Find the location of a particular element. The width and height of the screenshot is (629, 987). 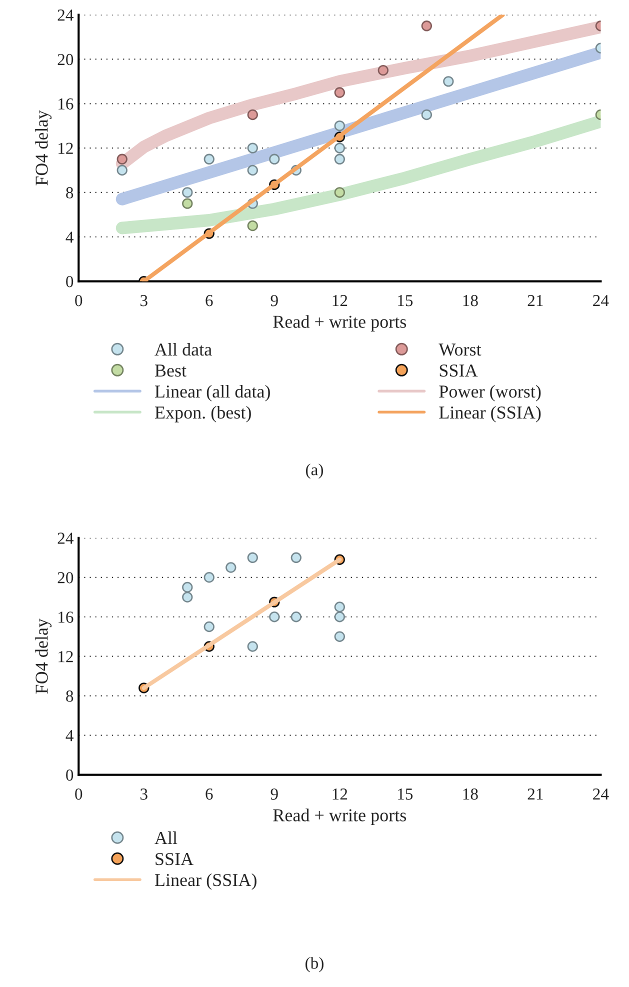

legend-label: Expon. (best) is located at coordinates (202, 414).